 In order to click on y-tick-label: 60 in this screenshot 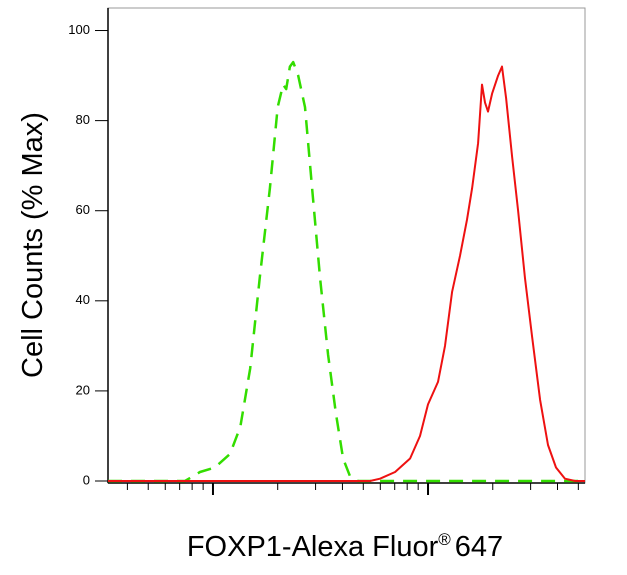, I will do `click(83, 209)`.